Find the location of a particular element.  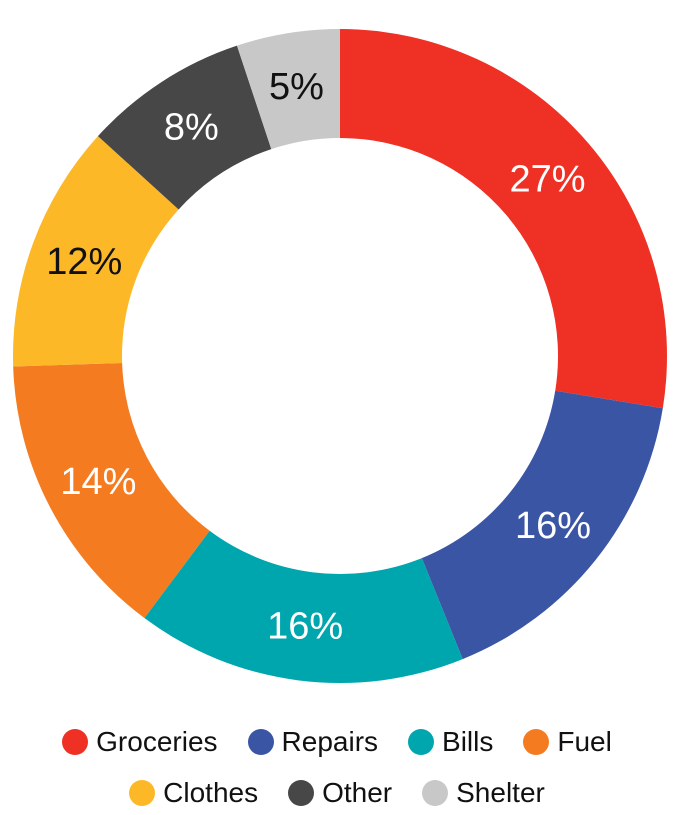

legend-item-repairs: Repairs is located at coordinates (313, 742).